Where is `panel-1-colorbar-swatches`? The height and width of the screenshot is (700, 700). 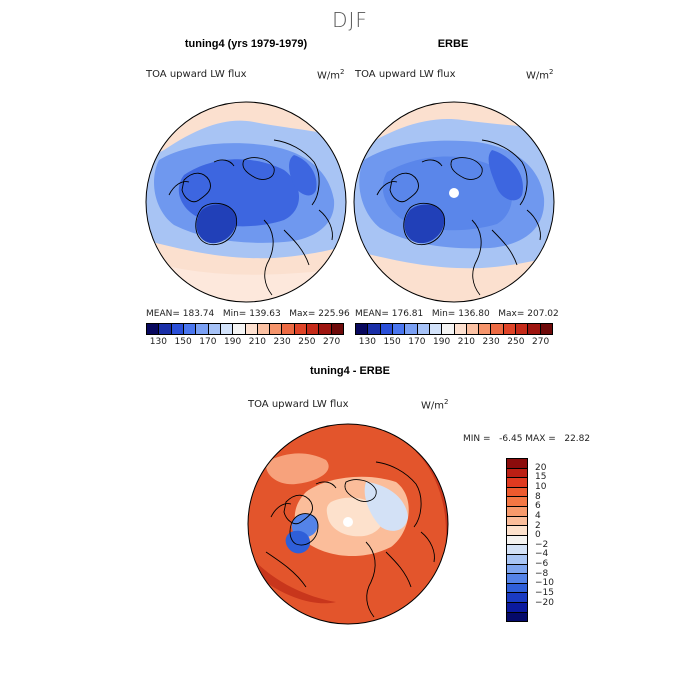
panel-1-colorbar-swatches is located at coordinates (245, 329).